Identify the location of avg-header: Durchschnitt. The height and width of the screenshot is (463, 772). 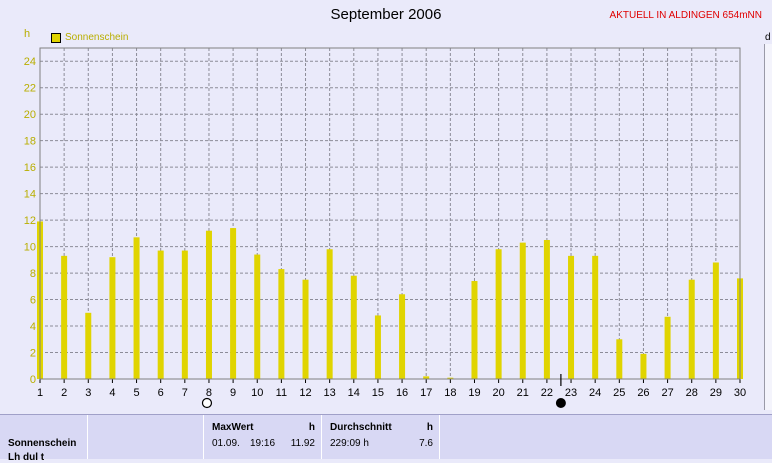
(361, 427).